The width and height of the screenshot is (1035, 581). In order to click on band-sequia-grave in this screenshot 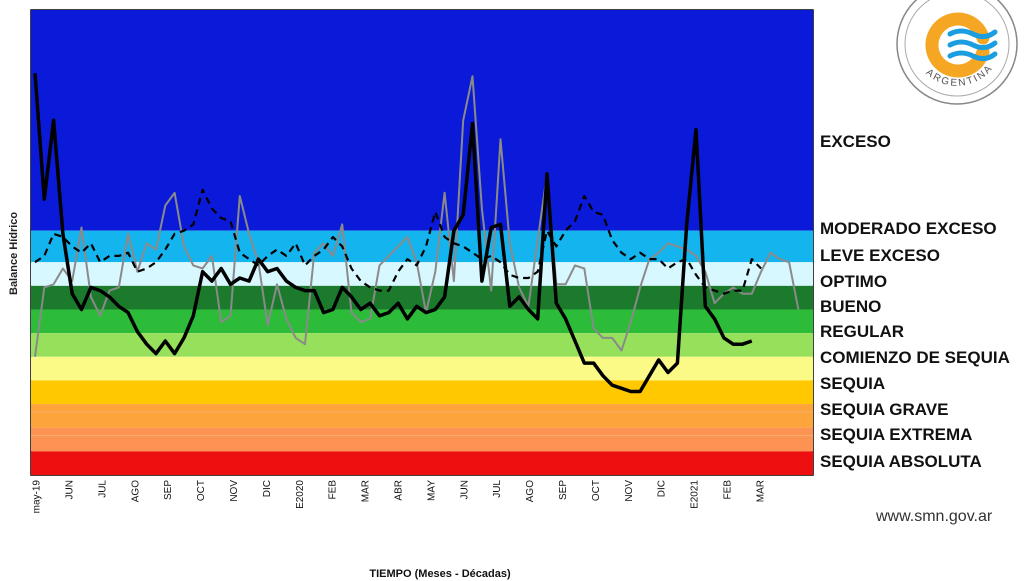, I will do `click(422, 416)`.